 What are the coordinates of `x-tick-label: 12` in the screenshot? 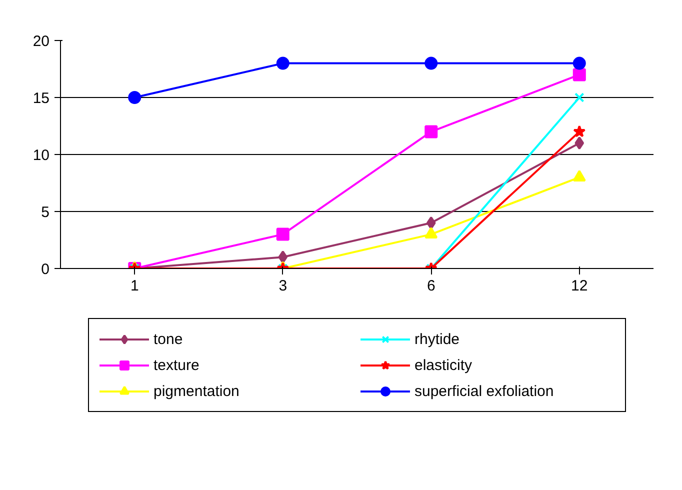 It's located at (579, 286).